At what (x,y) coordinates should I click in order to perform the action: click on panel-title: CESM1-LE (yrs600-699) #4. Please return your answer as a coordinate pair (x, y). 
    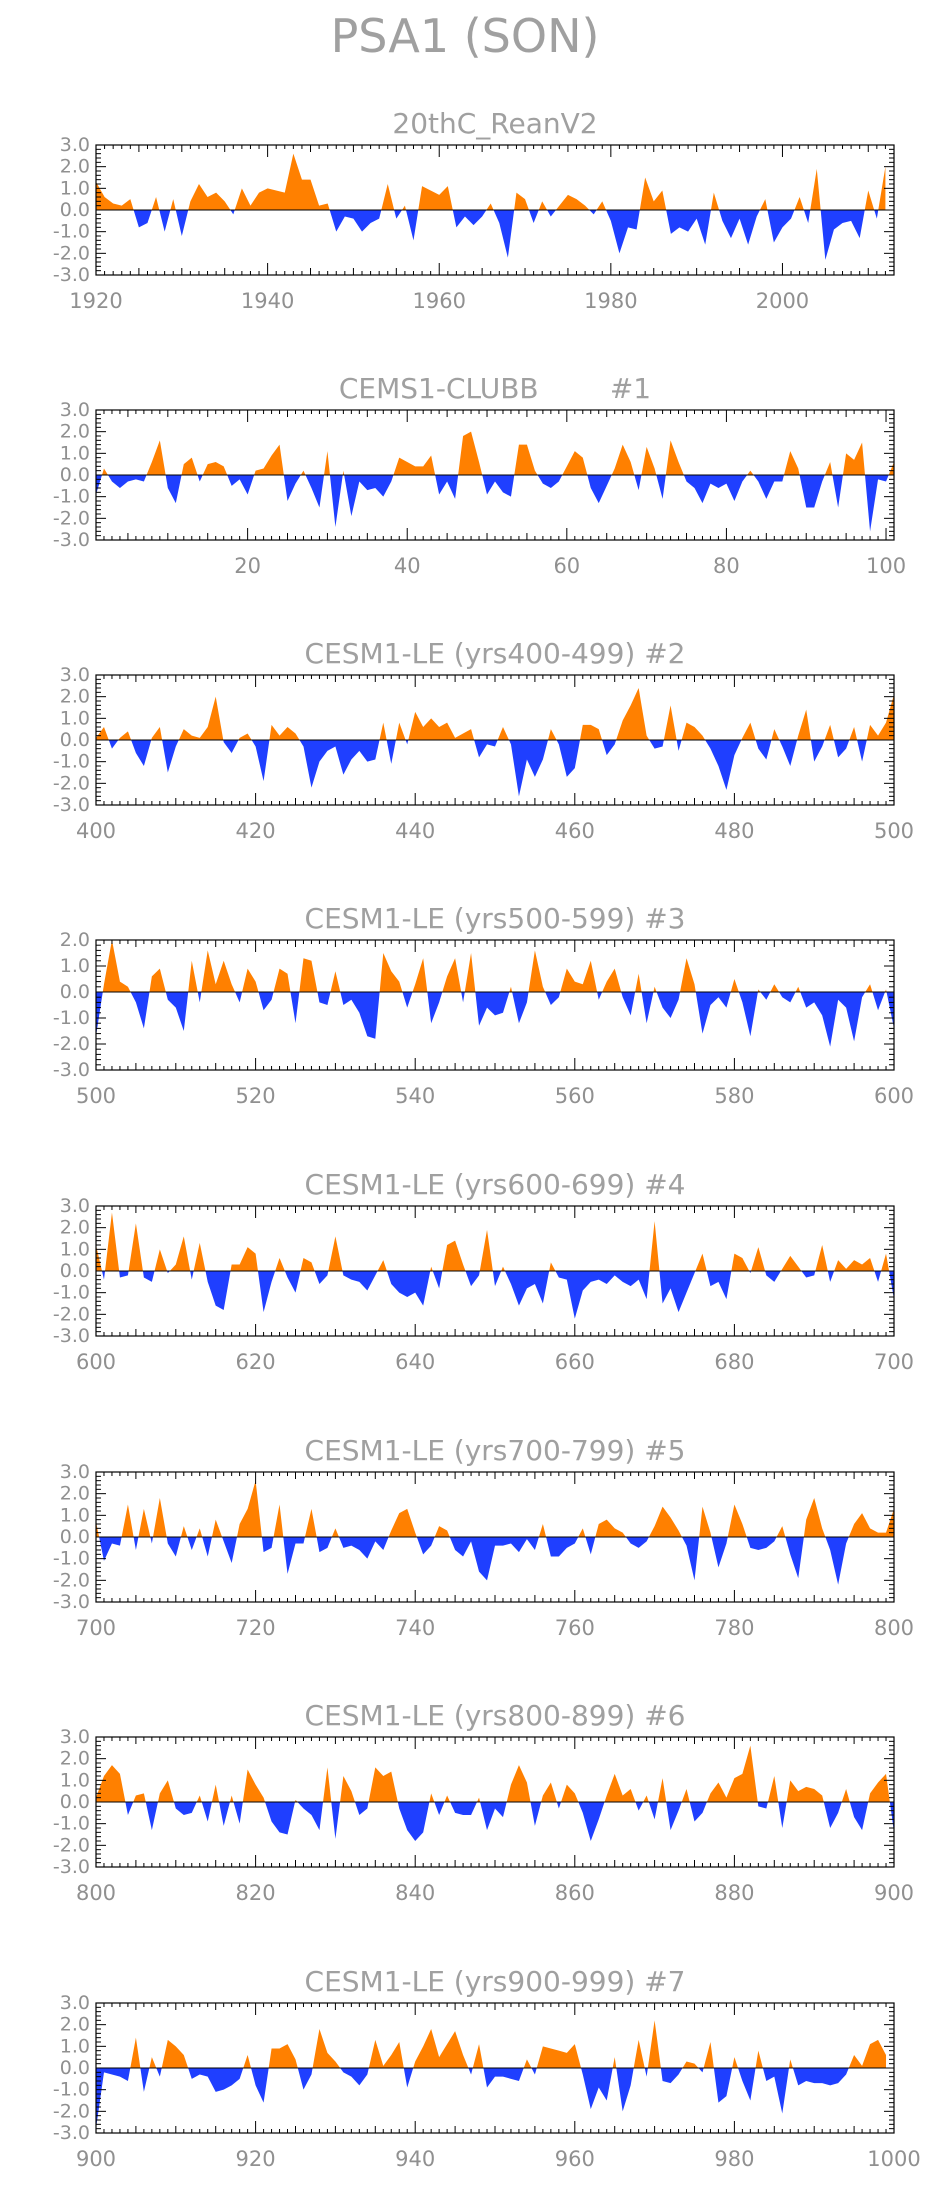
    Looking at the image, I should click on (495, 1184).